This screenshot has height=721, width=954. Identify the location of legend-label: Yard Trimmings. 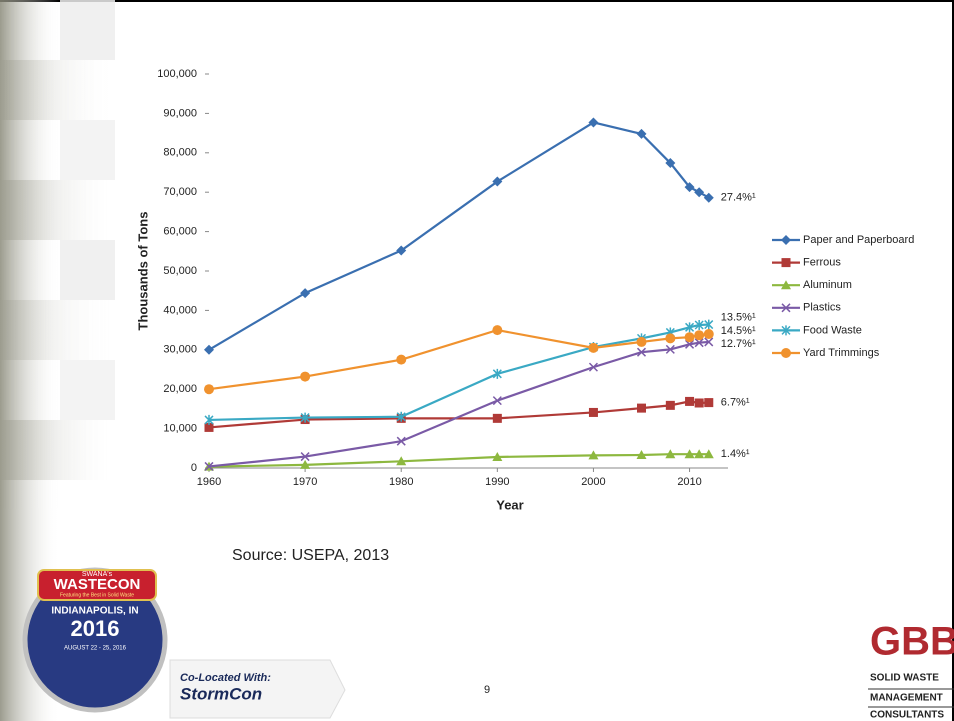
(841, 353).